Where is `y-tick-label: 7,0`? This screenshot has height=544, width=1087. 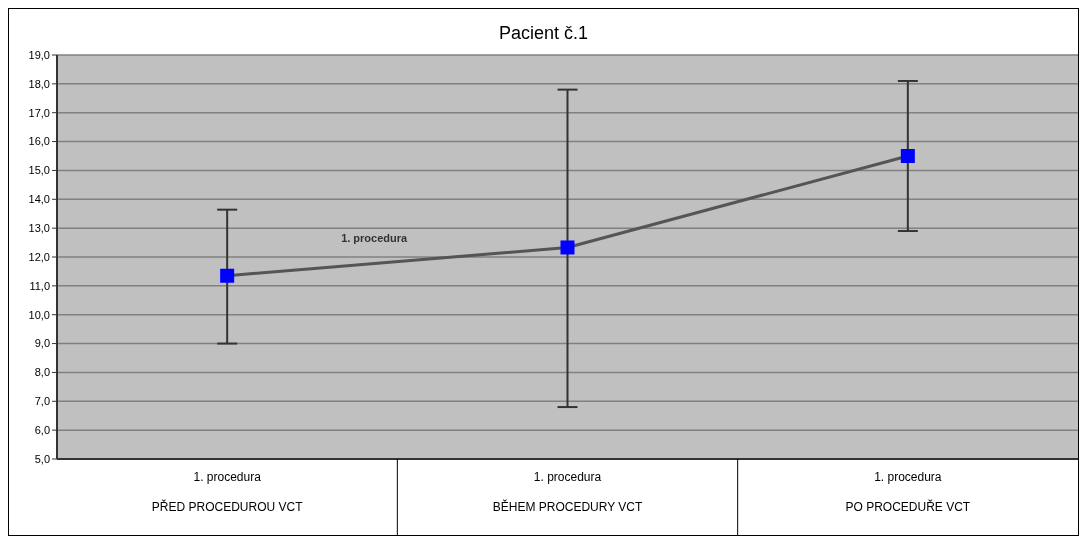
y-tick-label: 7,0 is located at coordinates (42, 401).